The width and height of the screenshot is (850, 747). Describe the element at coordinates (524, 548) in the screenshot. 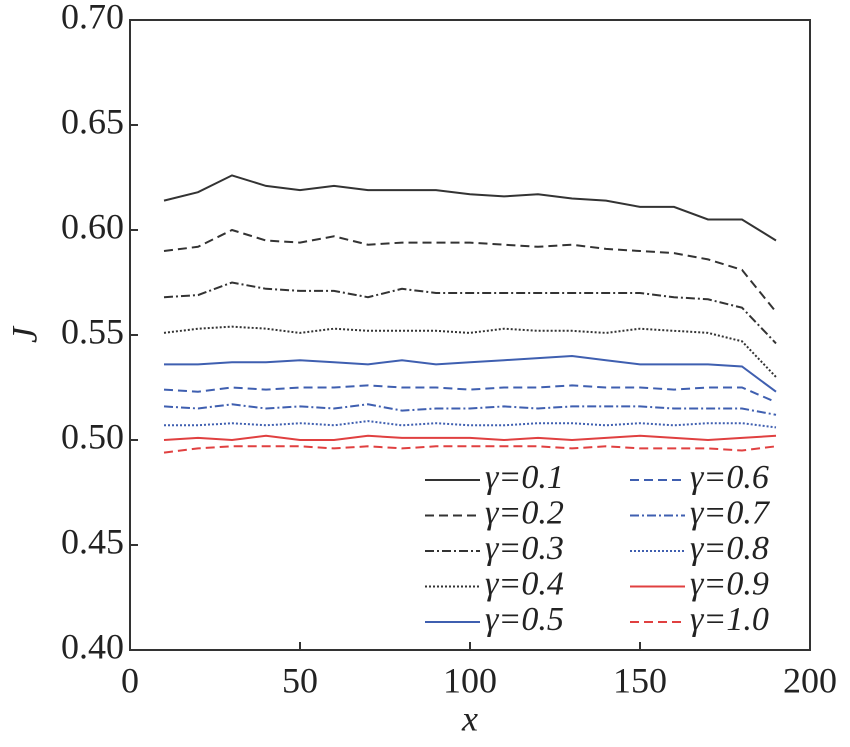

I see `legend-label: γ=0.3` at that location.